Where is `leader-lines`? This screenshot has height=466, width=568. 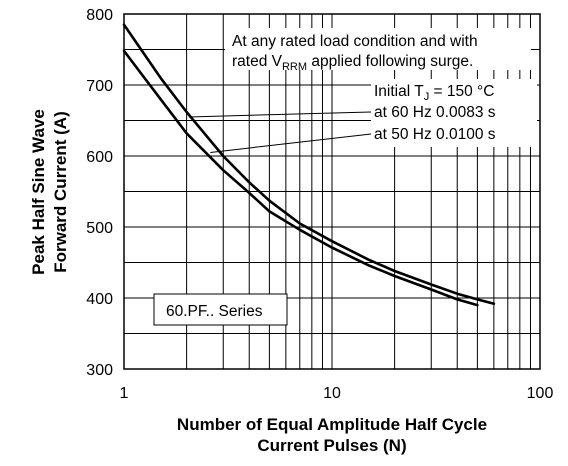
leader-lines is located at coordinates (280, 132).